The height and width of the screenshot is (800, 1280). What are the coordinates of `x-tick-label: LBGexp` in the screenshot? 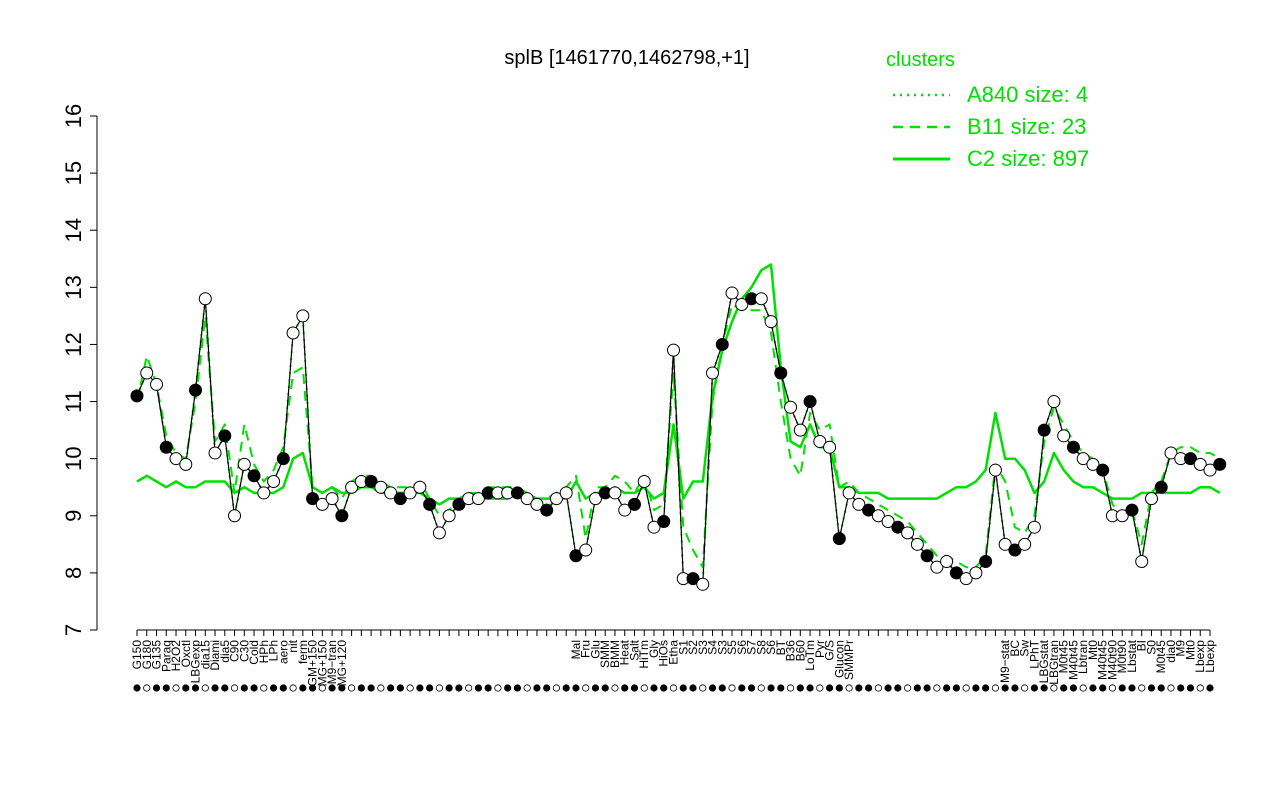 It's located at (196, 662).